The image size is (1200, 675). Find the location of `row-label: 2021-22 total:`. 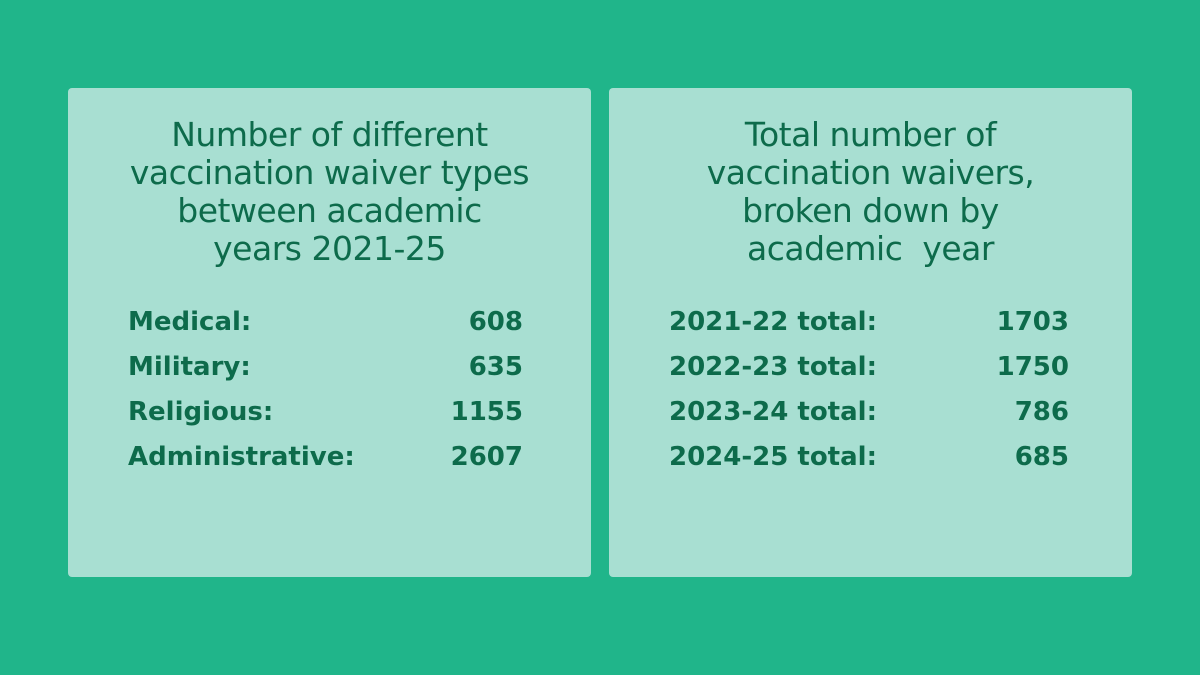

row-label: 2021-22 total: is located at coordinates (773, 322).